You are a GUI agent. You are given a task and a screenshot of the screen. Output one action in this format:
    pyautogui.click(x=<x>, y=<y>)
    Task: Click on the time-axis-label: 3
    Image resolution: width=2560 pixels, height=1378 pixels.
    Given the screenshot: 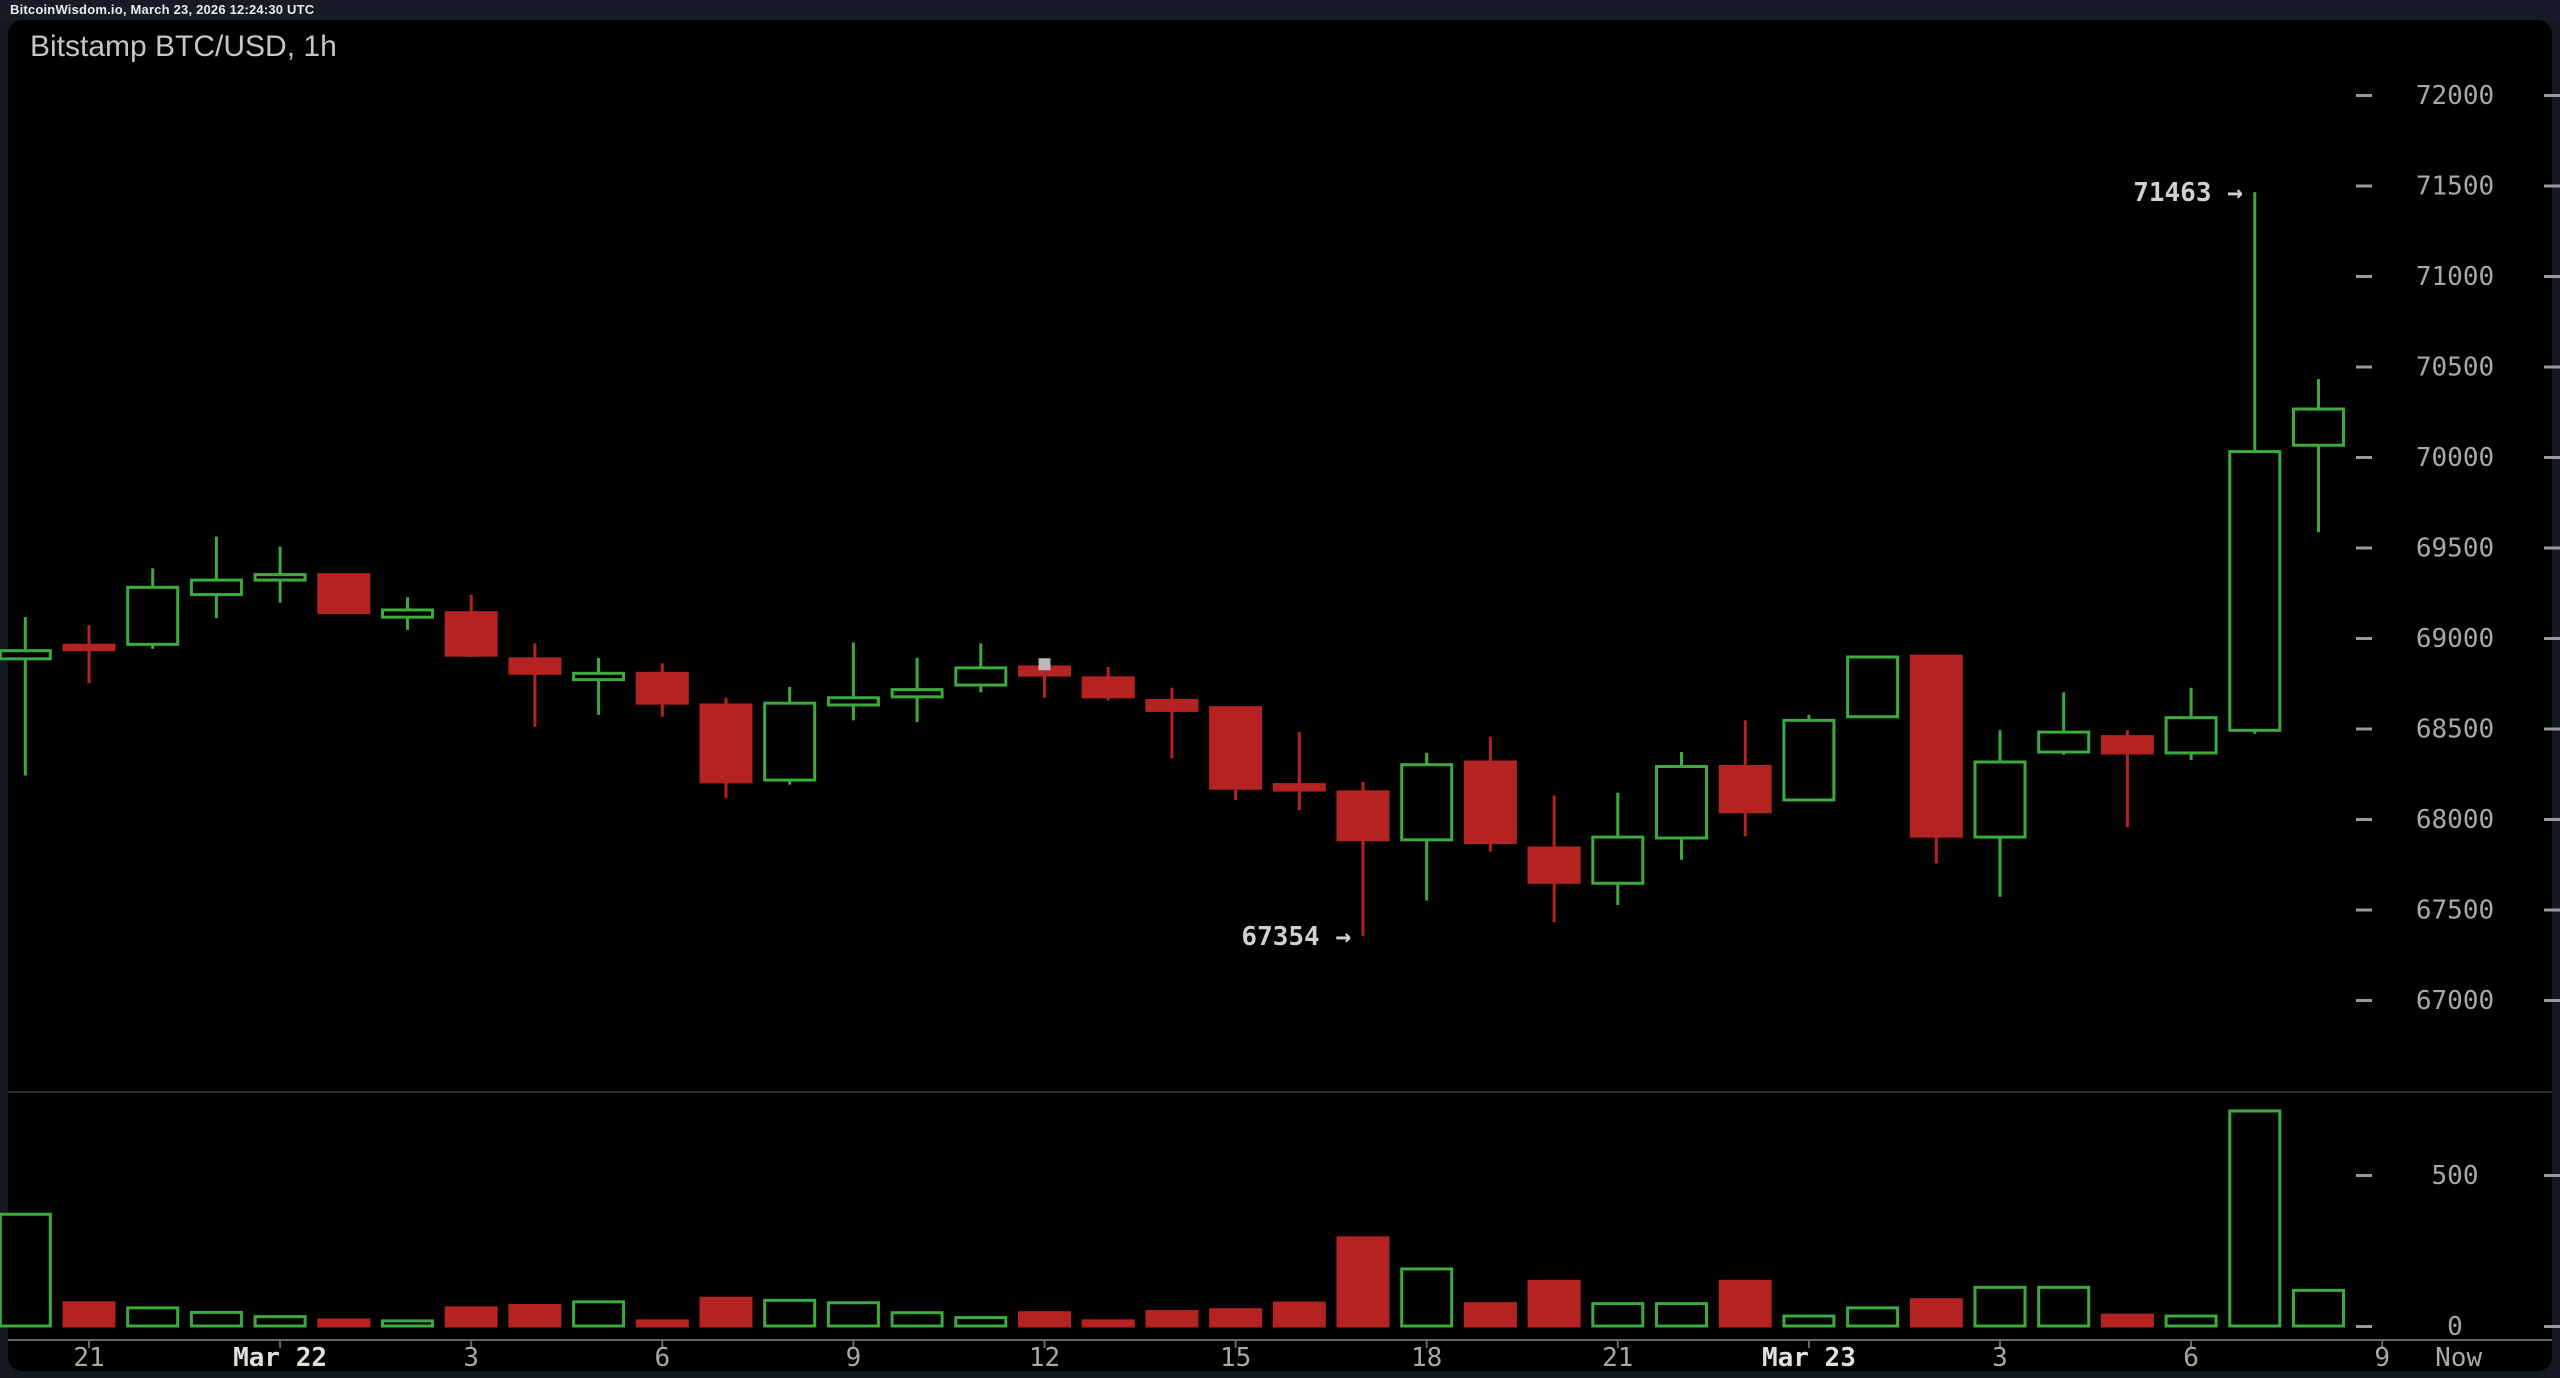 What is the action you would take?
    pyautogui.click(x=471, y=1358)
    